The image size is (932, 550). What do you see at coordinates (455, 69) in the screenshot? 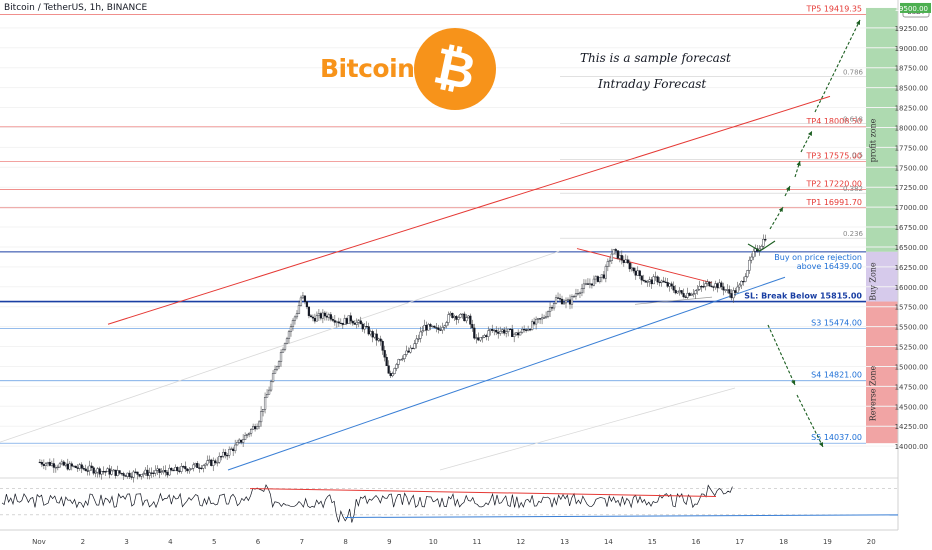
I see `bitcoin-logo-icon: ₿` at bounding box center [455, 69].